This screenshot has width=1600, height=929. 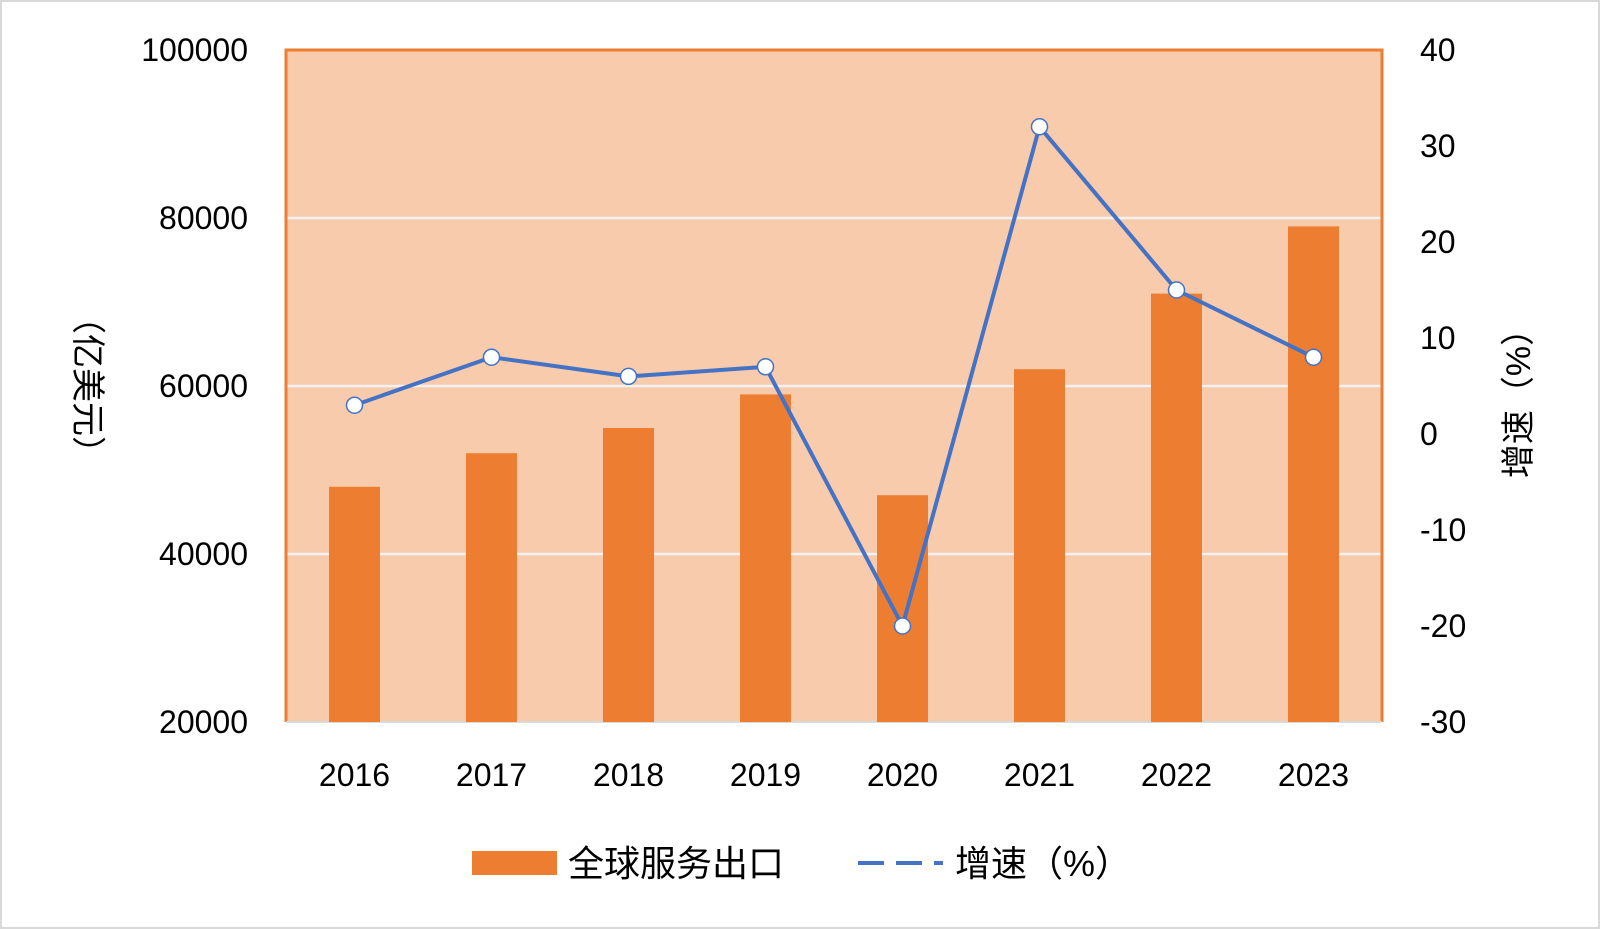 What do you see at coordinates (203, 386) in the screenshot?
I see `left-tick-label: 60000` at bounding box center [203, 386].